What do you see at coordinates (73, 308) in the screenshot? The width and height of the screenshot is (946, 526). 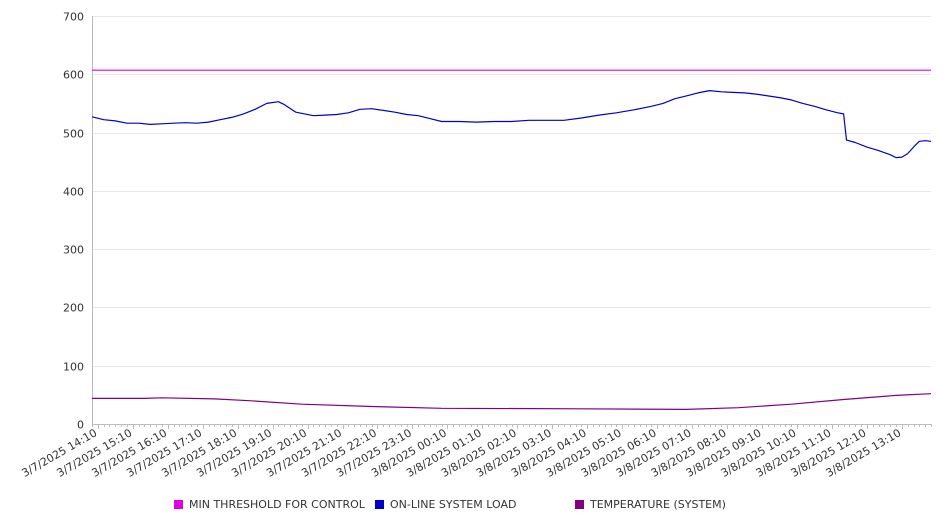 I see `y-tick-label: 200` at bounding box center [73, 308].